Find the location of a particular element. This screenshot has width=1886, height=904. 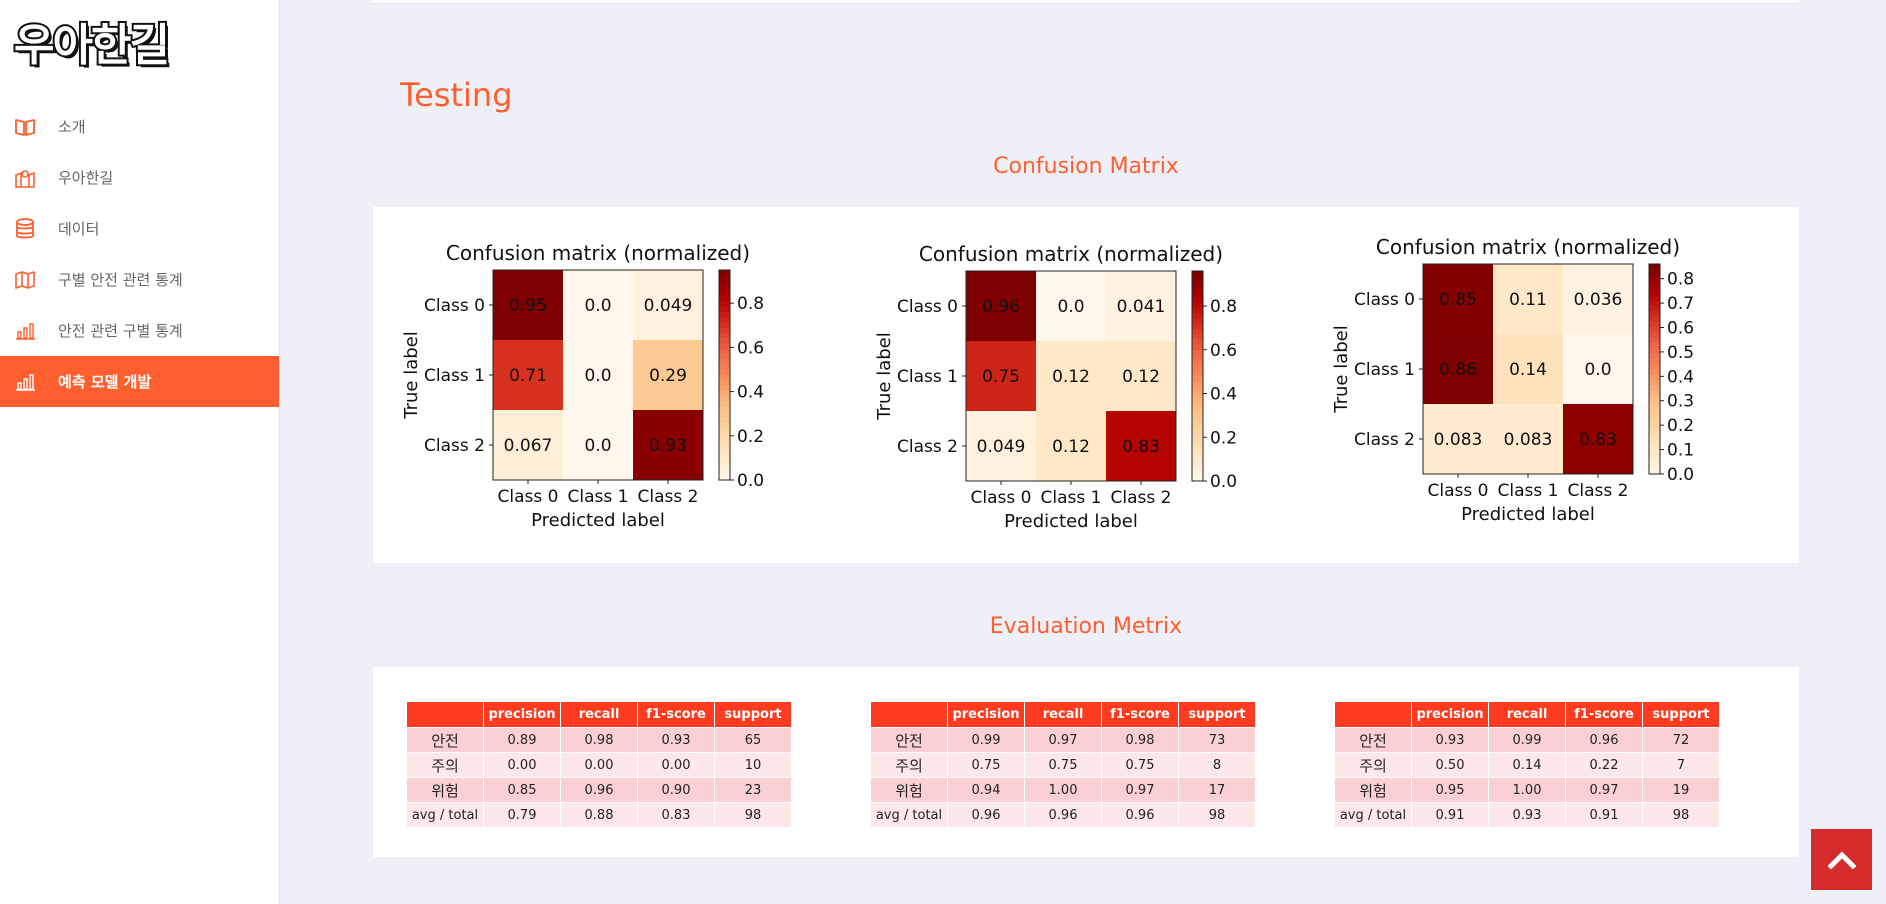

database-icon is located at coordinates (25, 228).